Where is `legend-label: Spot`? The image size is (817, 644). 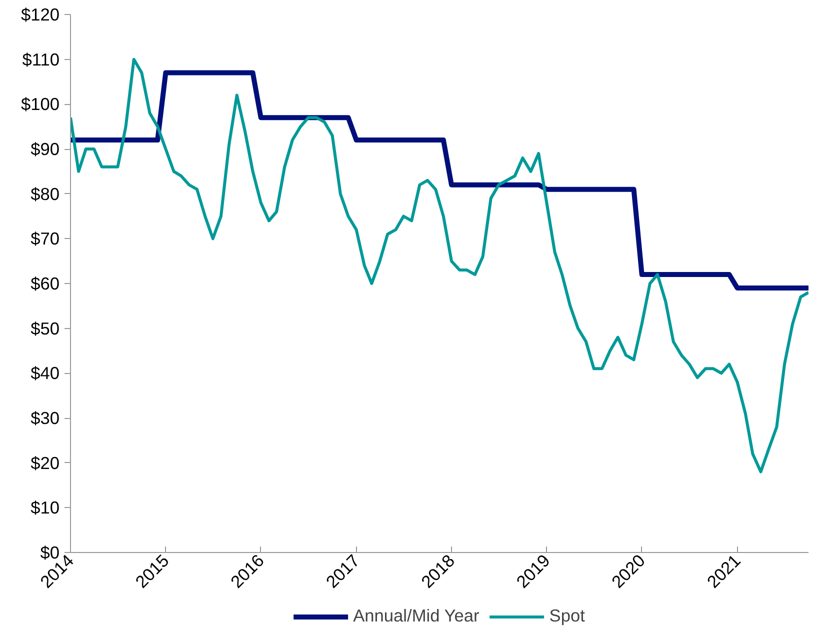 legend-label: Spot is located at coordinates (567, 616).